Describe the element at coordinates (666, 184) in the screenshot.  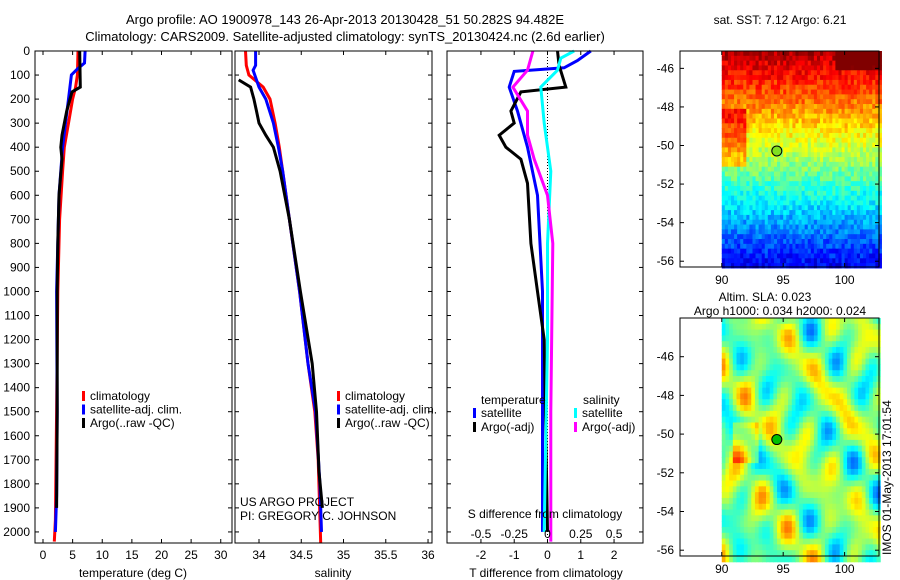
I see `lat-tick-label: -52` at that location.